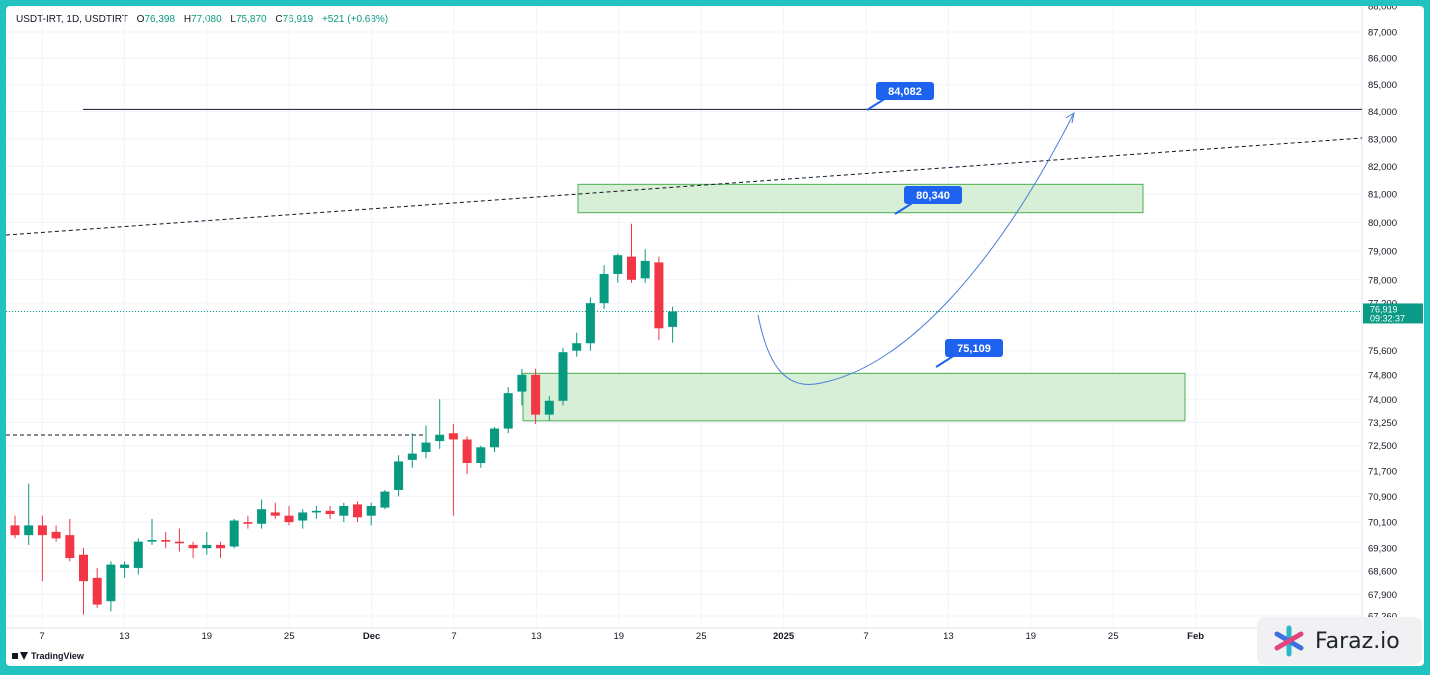 The height and width of the screenshot is (675, 1430). What do you see at coordinates (72, 19) in the screenshot?
I see `symbol-title: USDT-IRT, 1D, USDTIRT` at bounding box center [72, 19].